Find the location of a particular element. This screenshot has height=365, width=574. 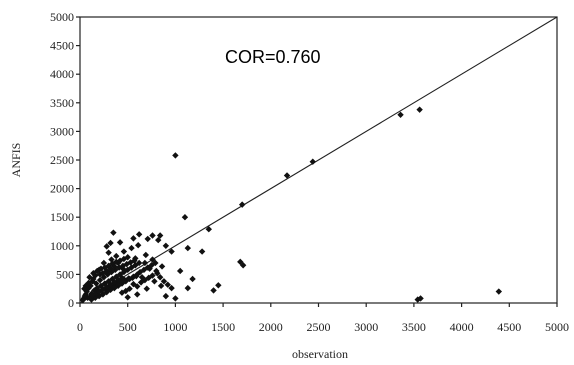

y-tick-label: 0 is located at coordinates (71, 303).